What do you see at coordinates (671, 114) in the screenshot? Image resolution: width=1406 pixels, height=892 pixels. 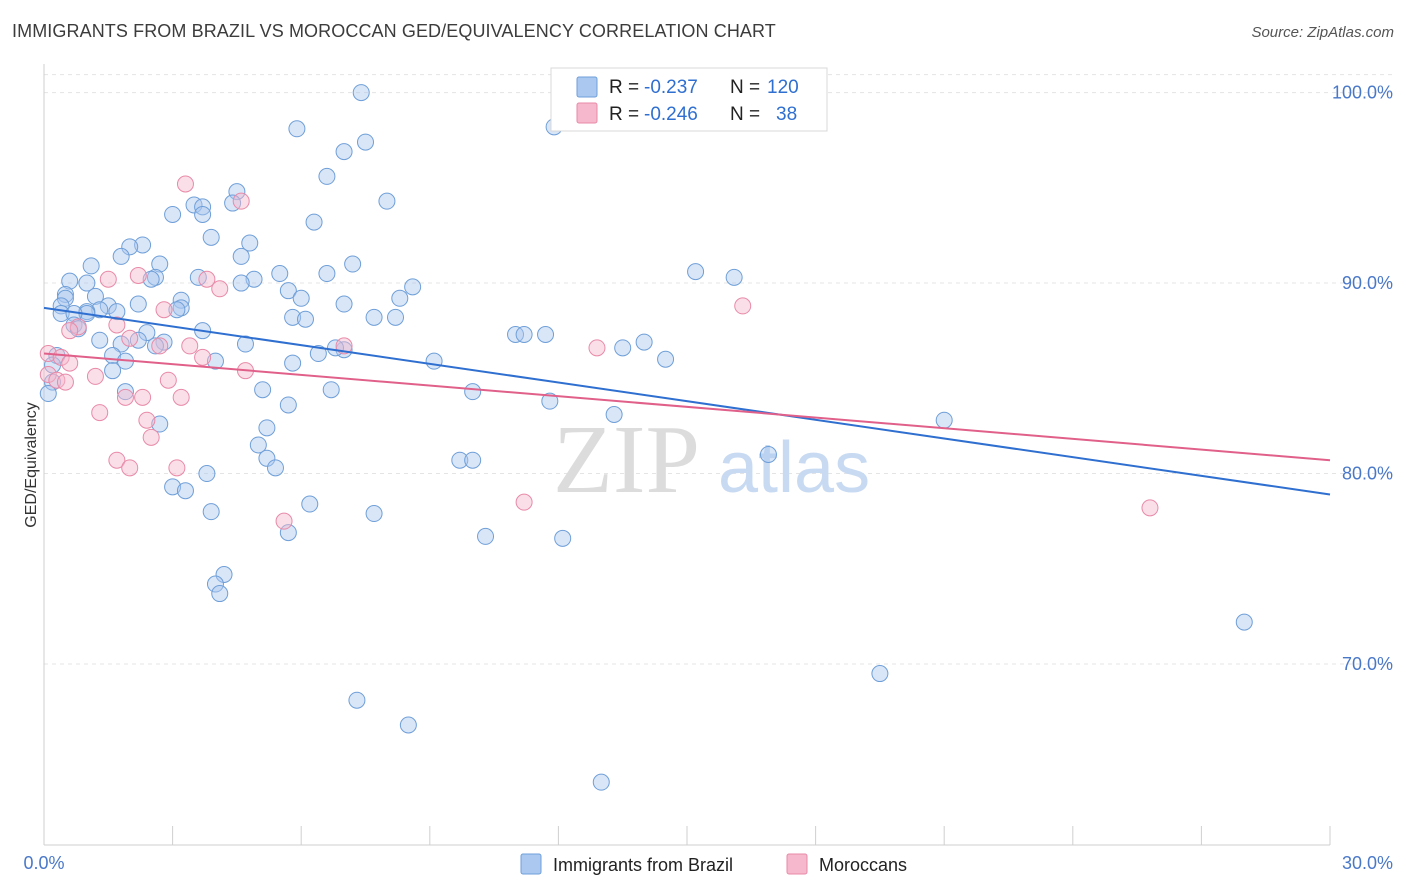 I see `legend-r-value-2: -0.246` at bounding box center [671, 114].